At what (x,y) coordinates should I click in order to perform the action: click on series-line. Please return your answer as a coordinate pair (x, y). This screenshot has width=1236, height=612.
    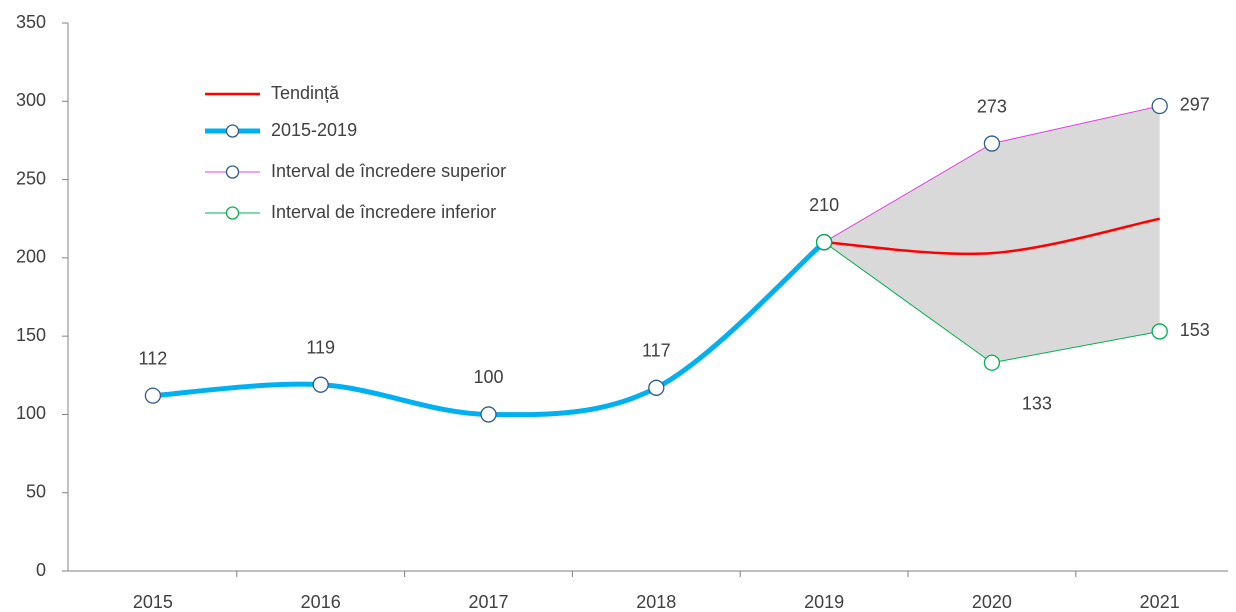
    Looking at the image, I should click on (992, 236).